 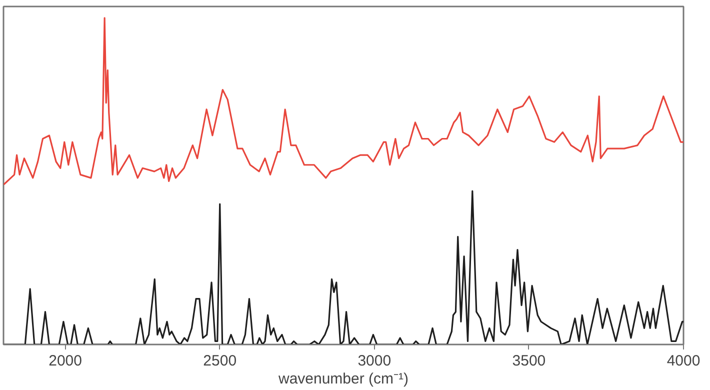 What do you see at coordinates (343, 379) in the screenshot?
I see `x-axis-title: wavenumber (cm⁻¹)` at bounding box center [343, 379].